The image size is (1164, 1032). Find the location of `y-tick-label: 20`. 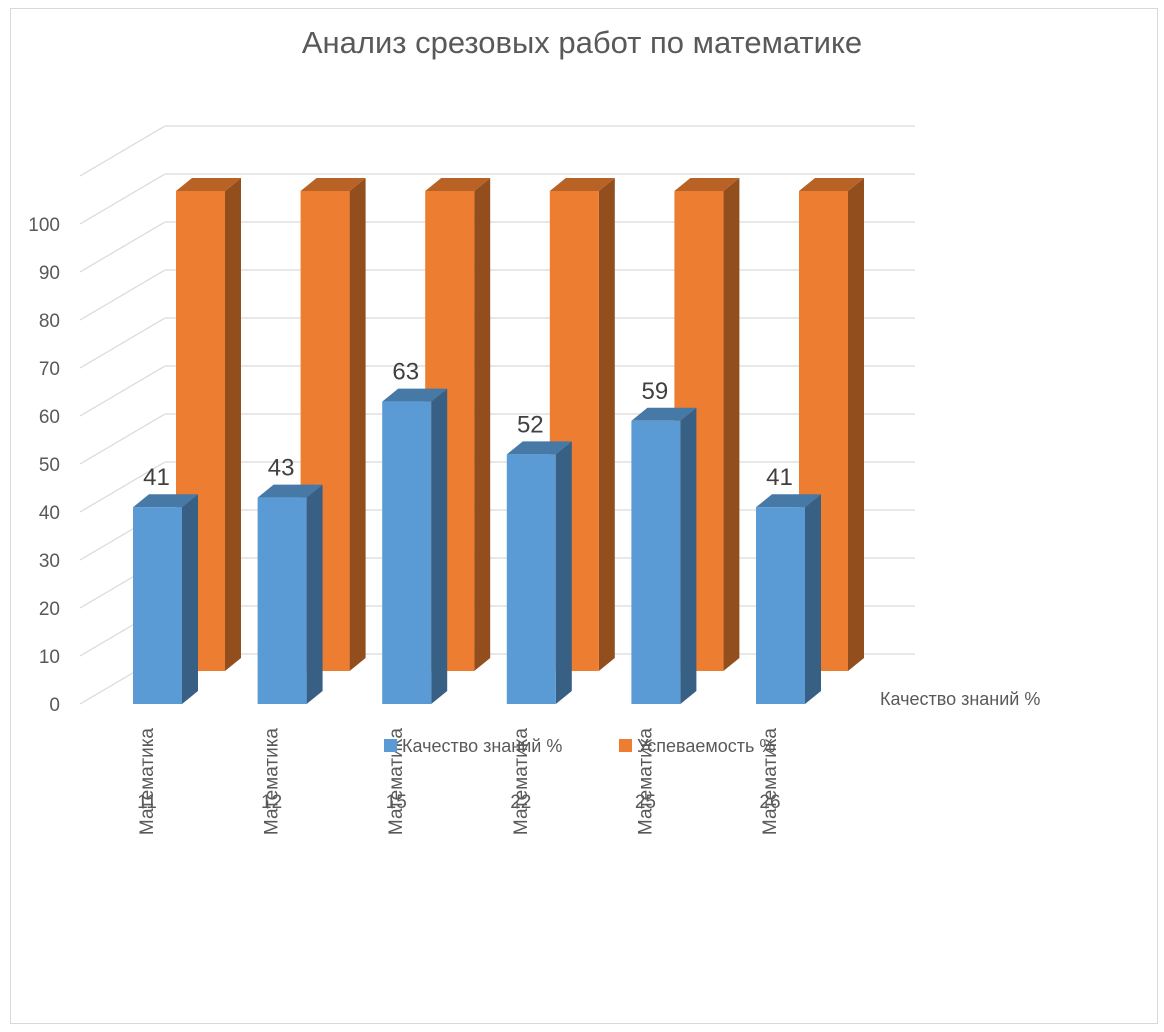

y-tick-label: 20 is located at coordinates (49, 609).